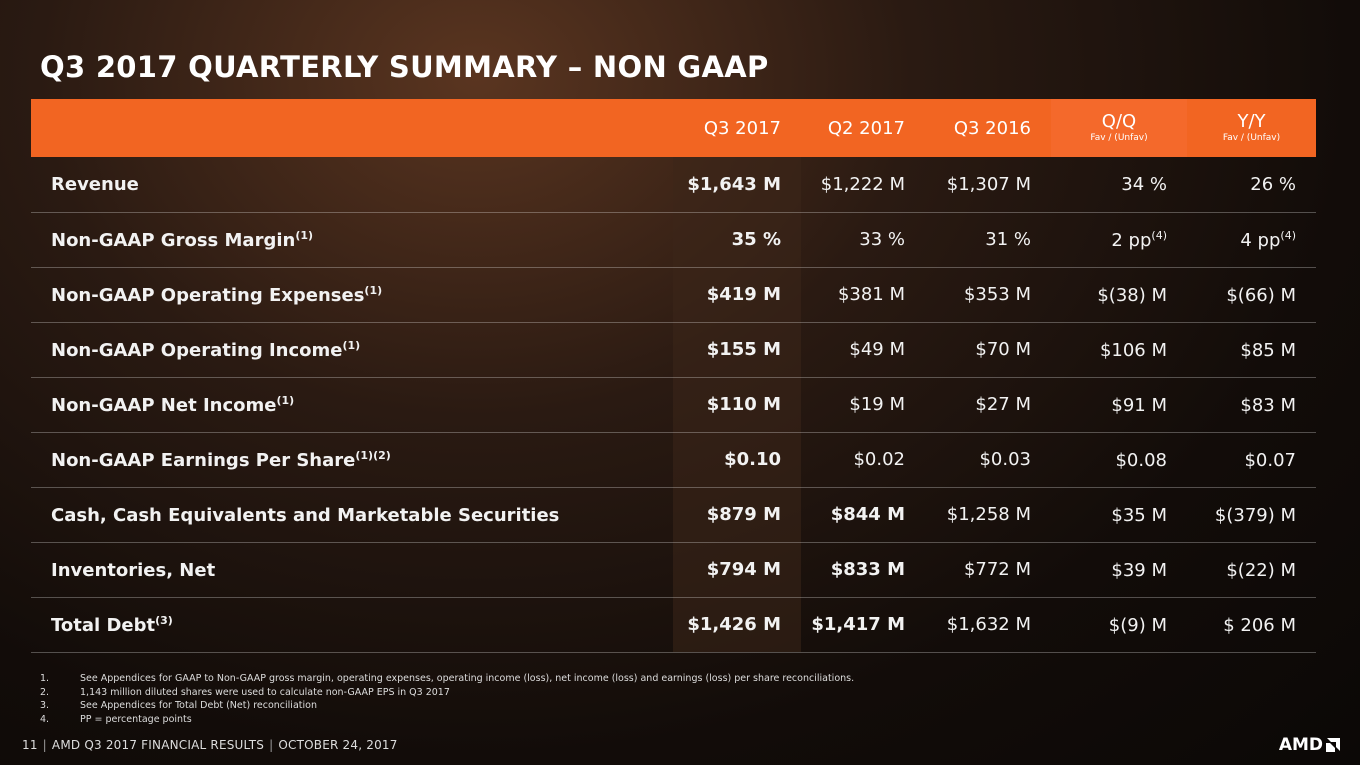 Image resolution: width=1360 pixels, height=765 pixels. Describe the element at coordinates (997, 569) in the screenshot. I see `cell-q3-2016-value: $772 M` at that location.